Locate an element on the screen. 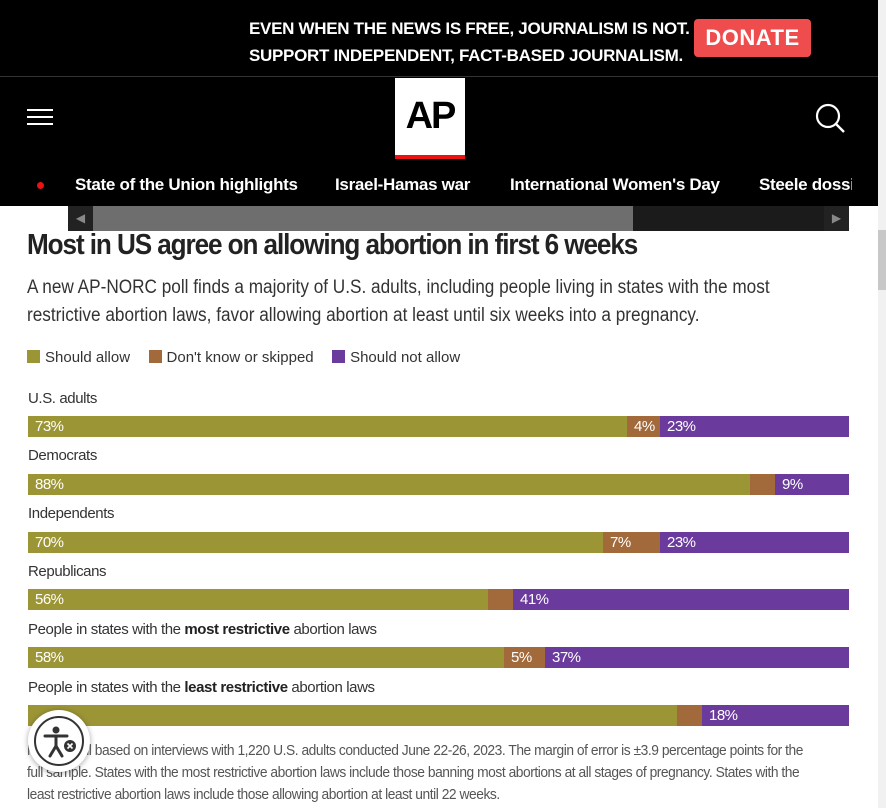 The height and width of the screenshot is (808, 886). data-label: 41% is located at coordinates (534, 599).